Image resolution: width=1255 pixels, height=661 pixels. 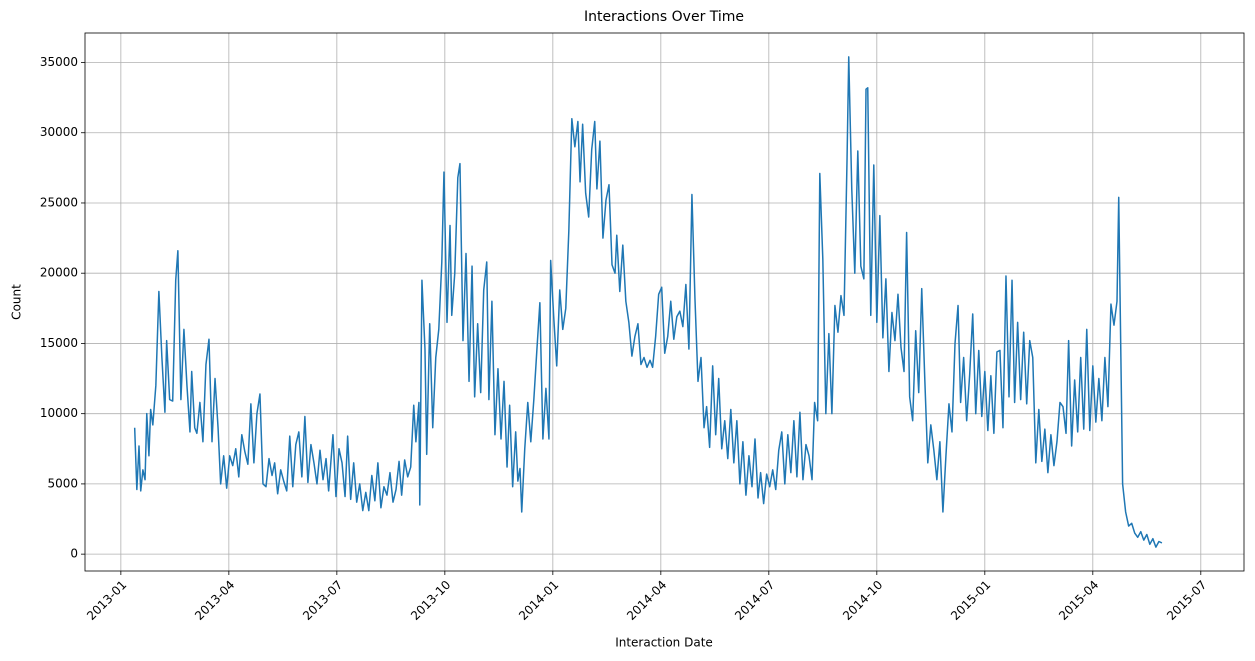 I want to click on y-tick-label: 35000, so click(x=59, y=62).